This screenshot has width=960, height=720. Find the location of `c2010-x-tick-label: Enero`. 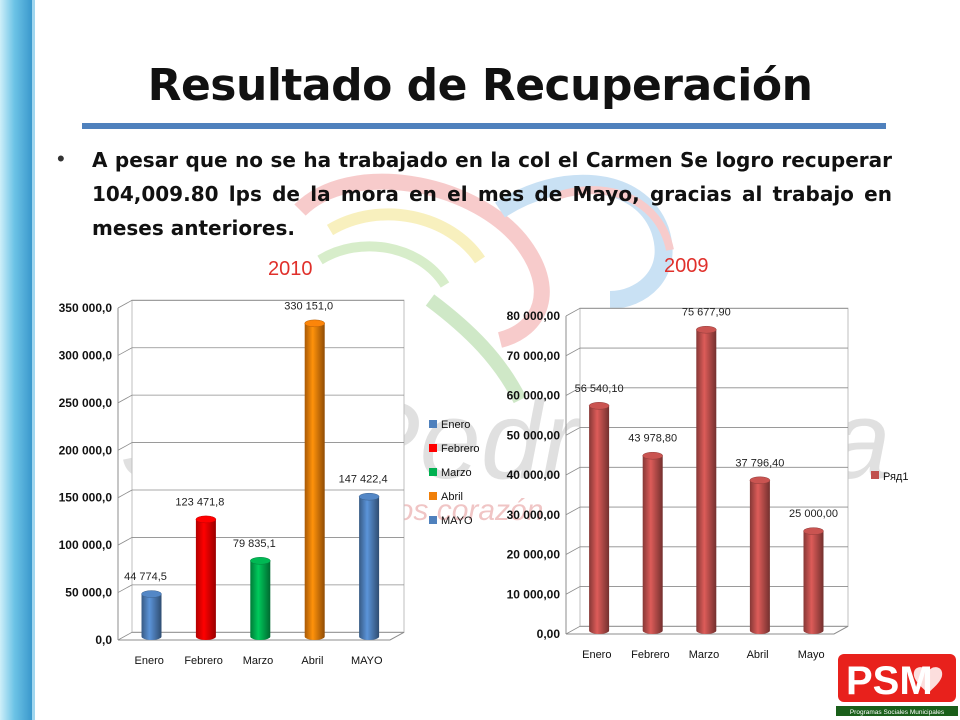

c2010-x-tick-label: Enero is located at coordinates (149, 661).